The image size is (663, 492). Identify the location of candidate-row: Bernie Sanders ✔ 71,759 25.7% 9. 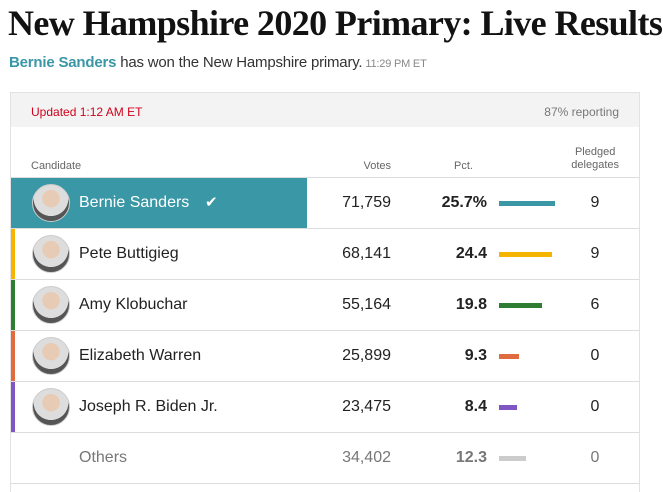
(325, 203).